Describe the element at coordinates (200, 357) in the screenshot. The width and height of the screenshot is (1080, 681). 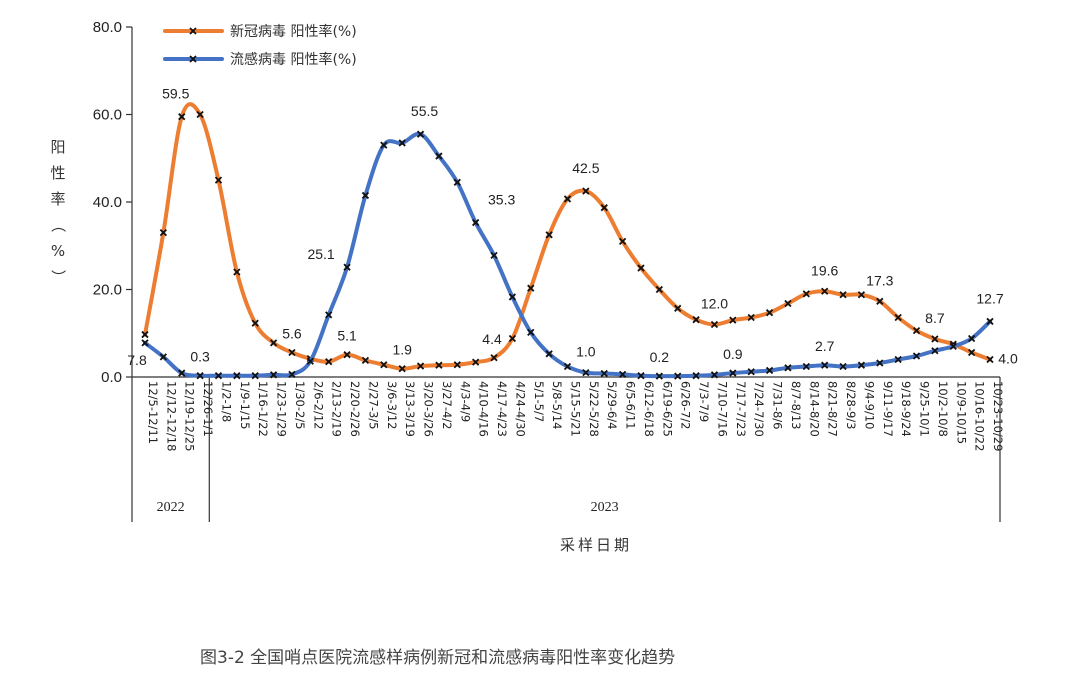
I see `data-label: 0.3` at that location.